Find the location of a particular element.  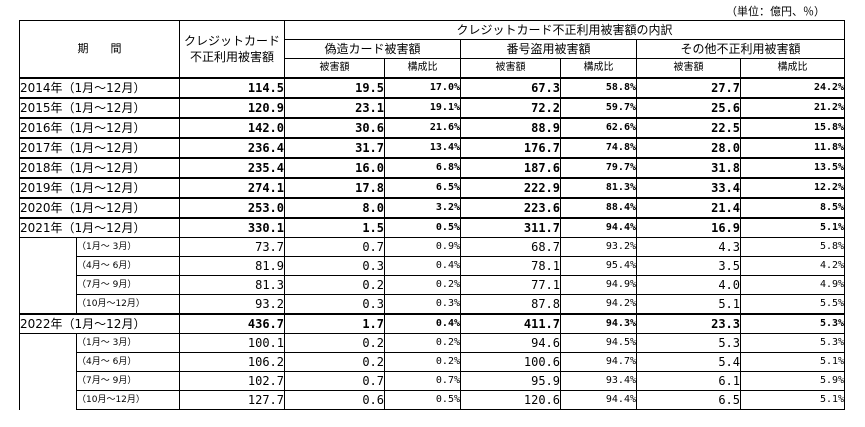

table-row-quarter: （4月～ 6月） 106.2 0.2 0.2% 100.6 94.7% 5.4 5.1% is located at coordinates (432, 362).